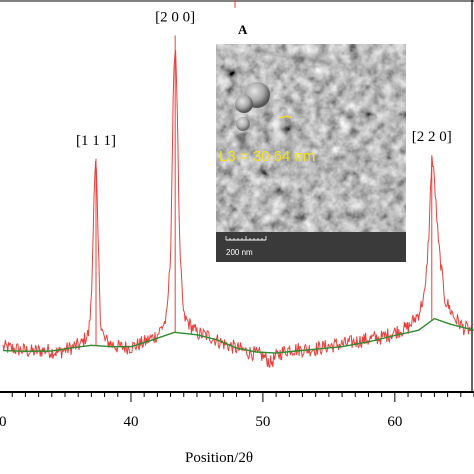 The width and height of the screenshot is (474, 474). Describe the element at coordinates (262, 422) in the screenshot. I see `x-tick-label: 50` at that location.